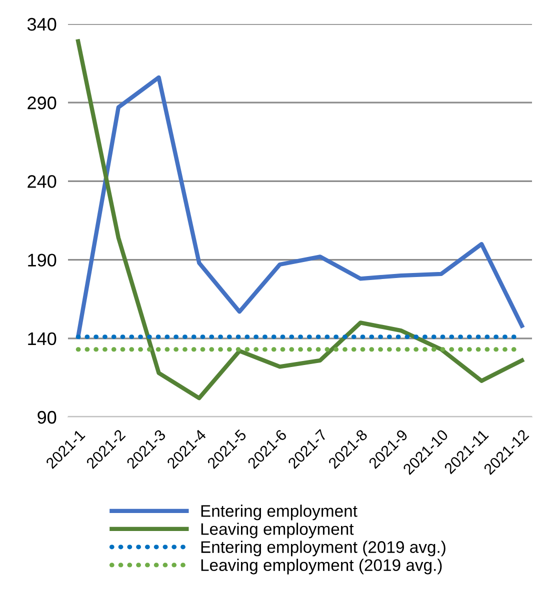  I want to click on legend-label: Leaving employment (2019 avg.), so click(321, 566).